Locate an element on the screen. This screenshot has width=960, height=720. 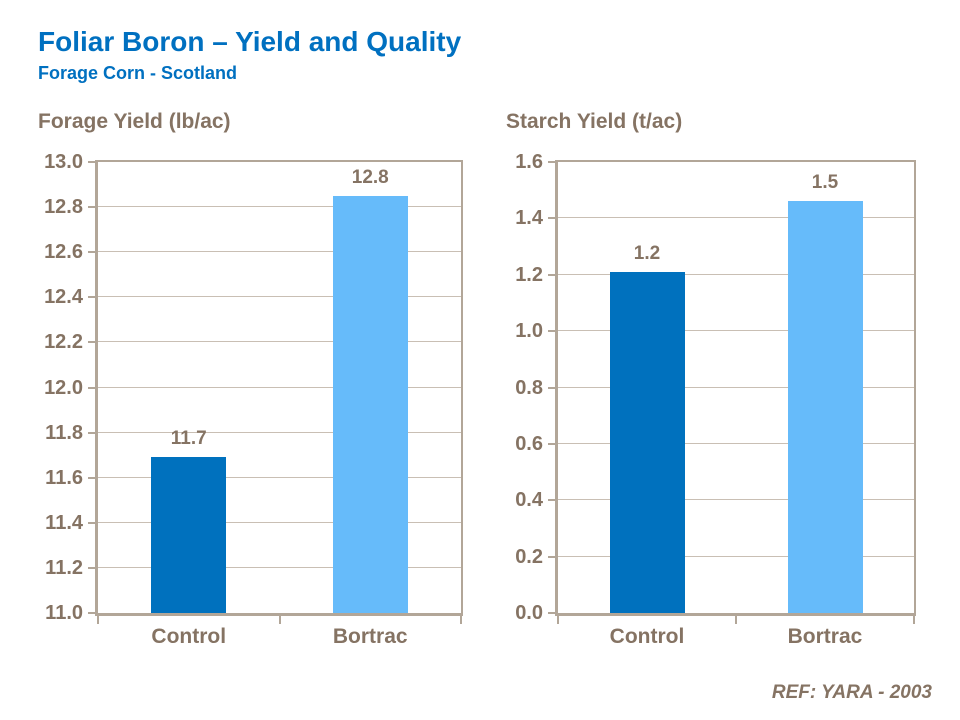
data-label-bortrac: 1.5 is located at coordinates (825, 183).